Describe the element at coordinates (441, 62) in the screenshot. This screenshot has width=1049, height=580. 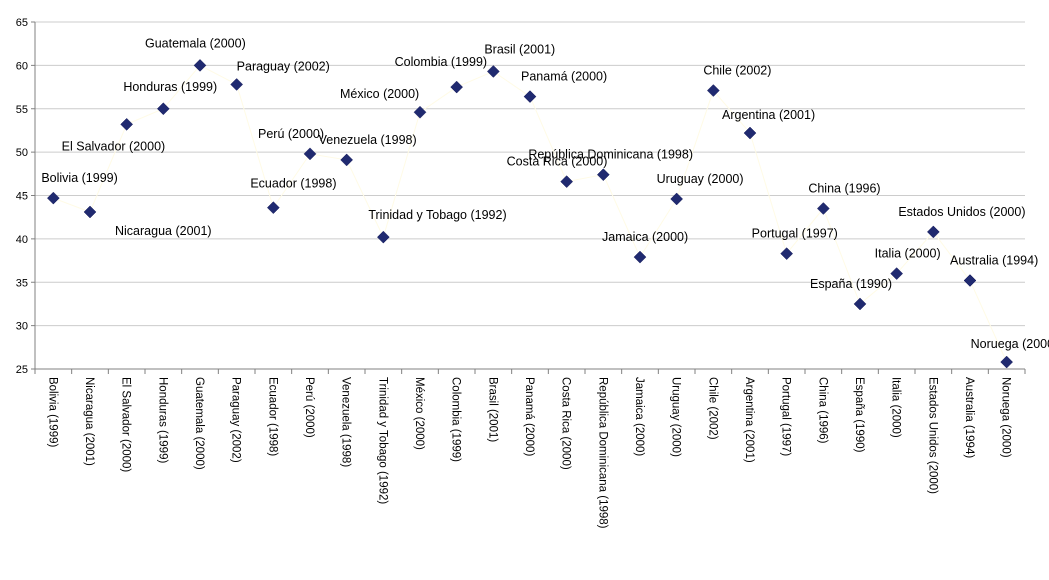
I see `data-label: Colombia (1999)` at that location.